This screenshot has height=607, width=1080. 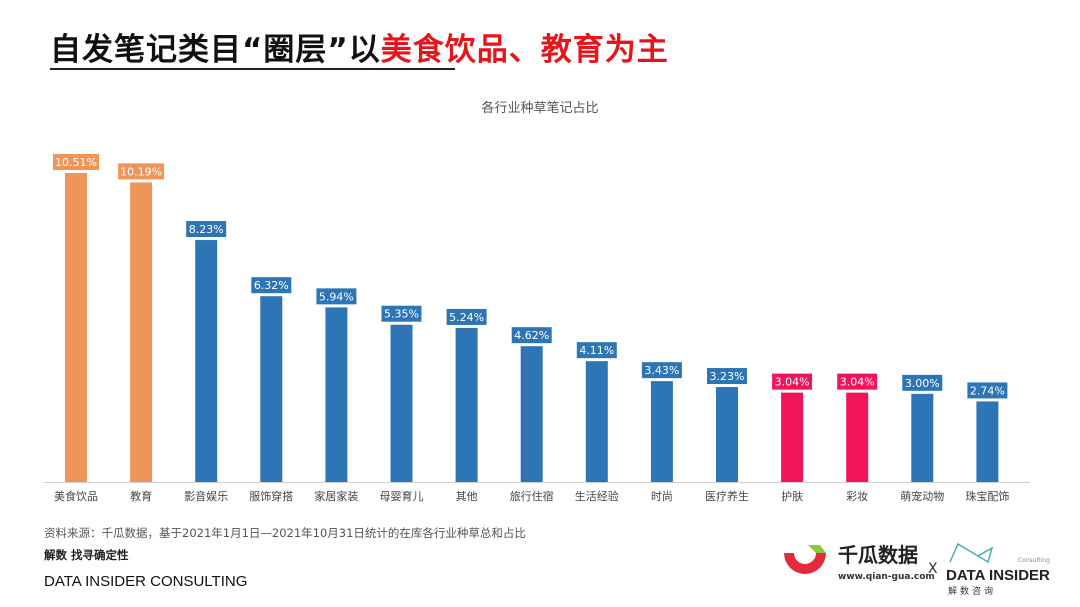 What do you see at coordinates (532, 496) in the screenshot?
I see `category-label: 旅行住宿` at bounding box center [532, 496].